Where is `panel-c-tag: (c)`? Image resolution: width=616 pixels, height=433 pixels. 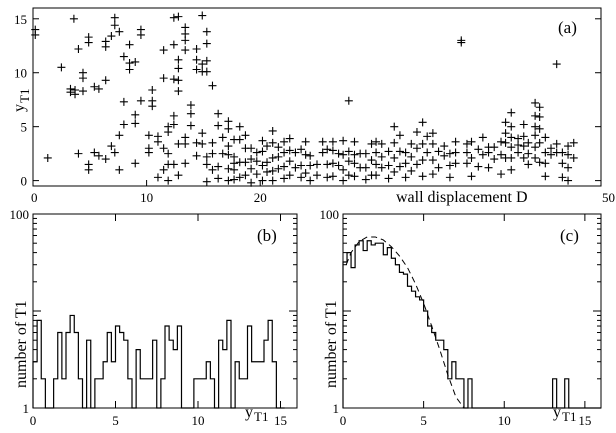
panel-c-tag: (c) is located at coordinates (569, 235).